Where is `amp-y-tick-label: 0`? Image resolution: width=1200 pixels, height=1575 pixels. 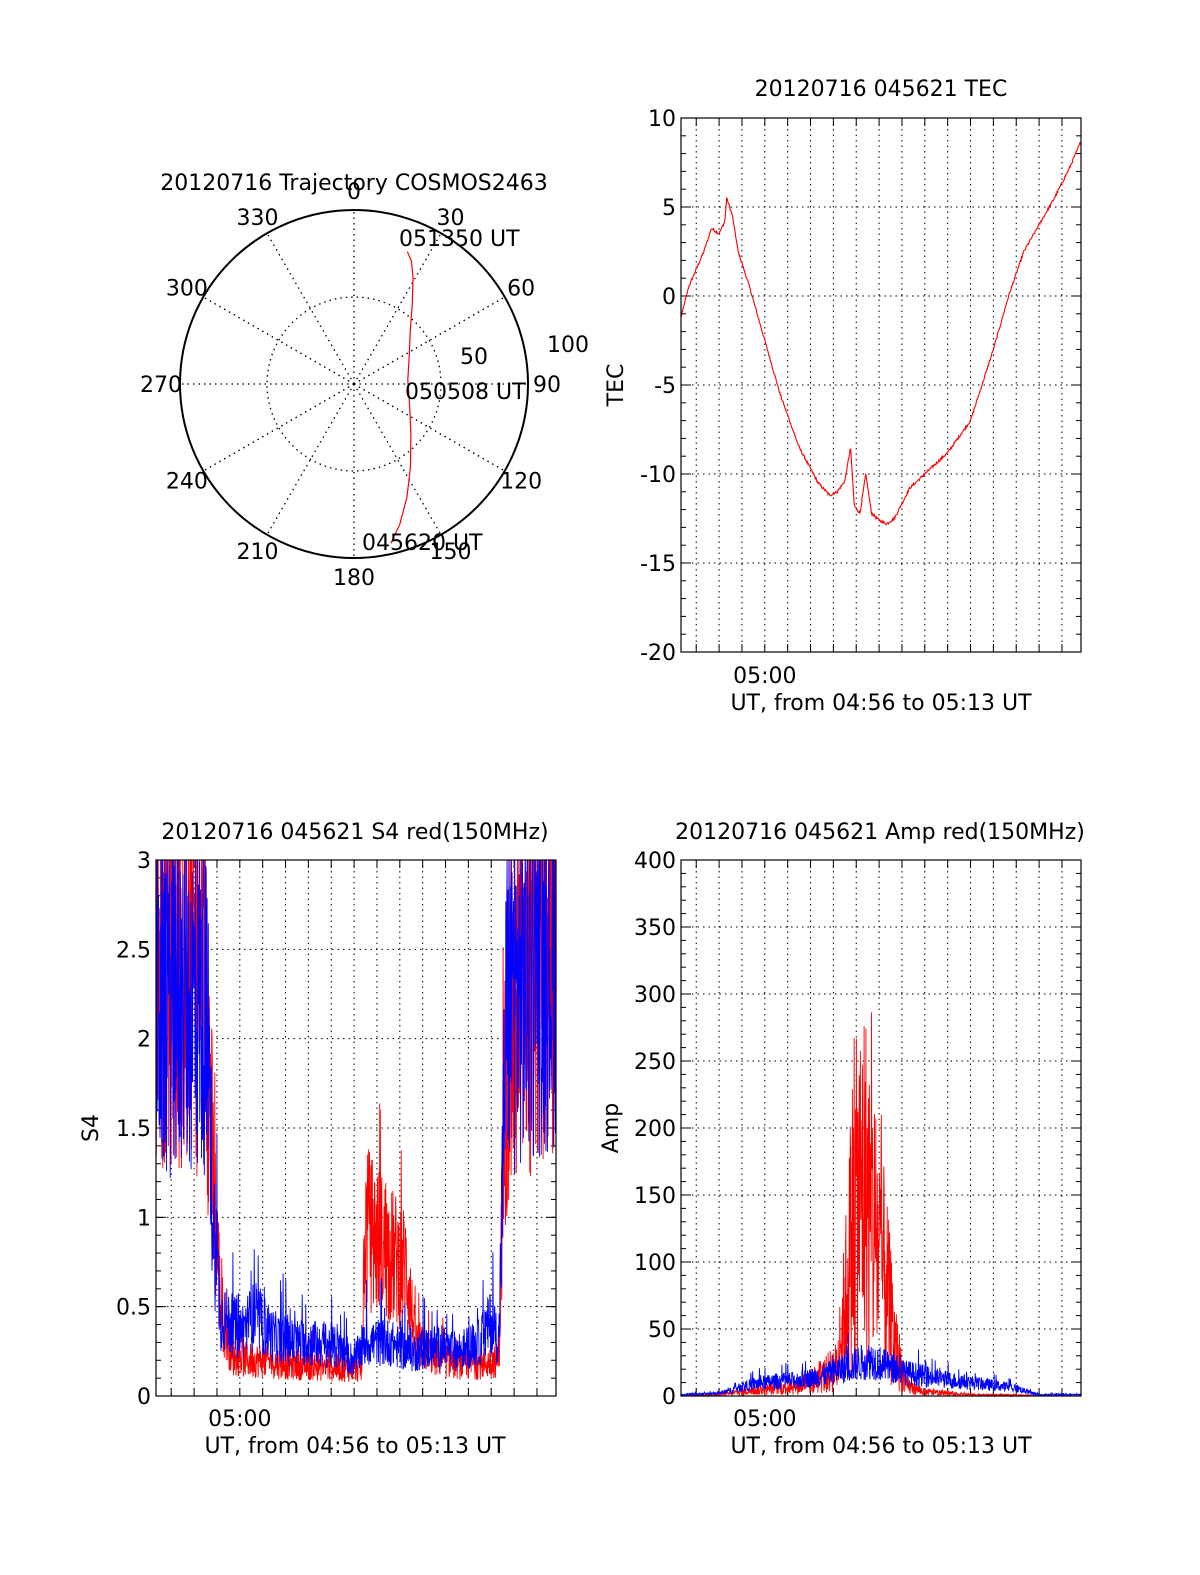
amp-y-tick-label: 0 is located at coordinates (669, 1397).